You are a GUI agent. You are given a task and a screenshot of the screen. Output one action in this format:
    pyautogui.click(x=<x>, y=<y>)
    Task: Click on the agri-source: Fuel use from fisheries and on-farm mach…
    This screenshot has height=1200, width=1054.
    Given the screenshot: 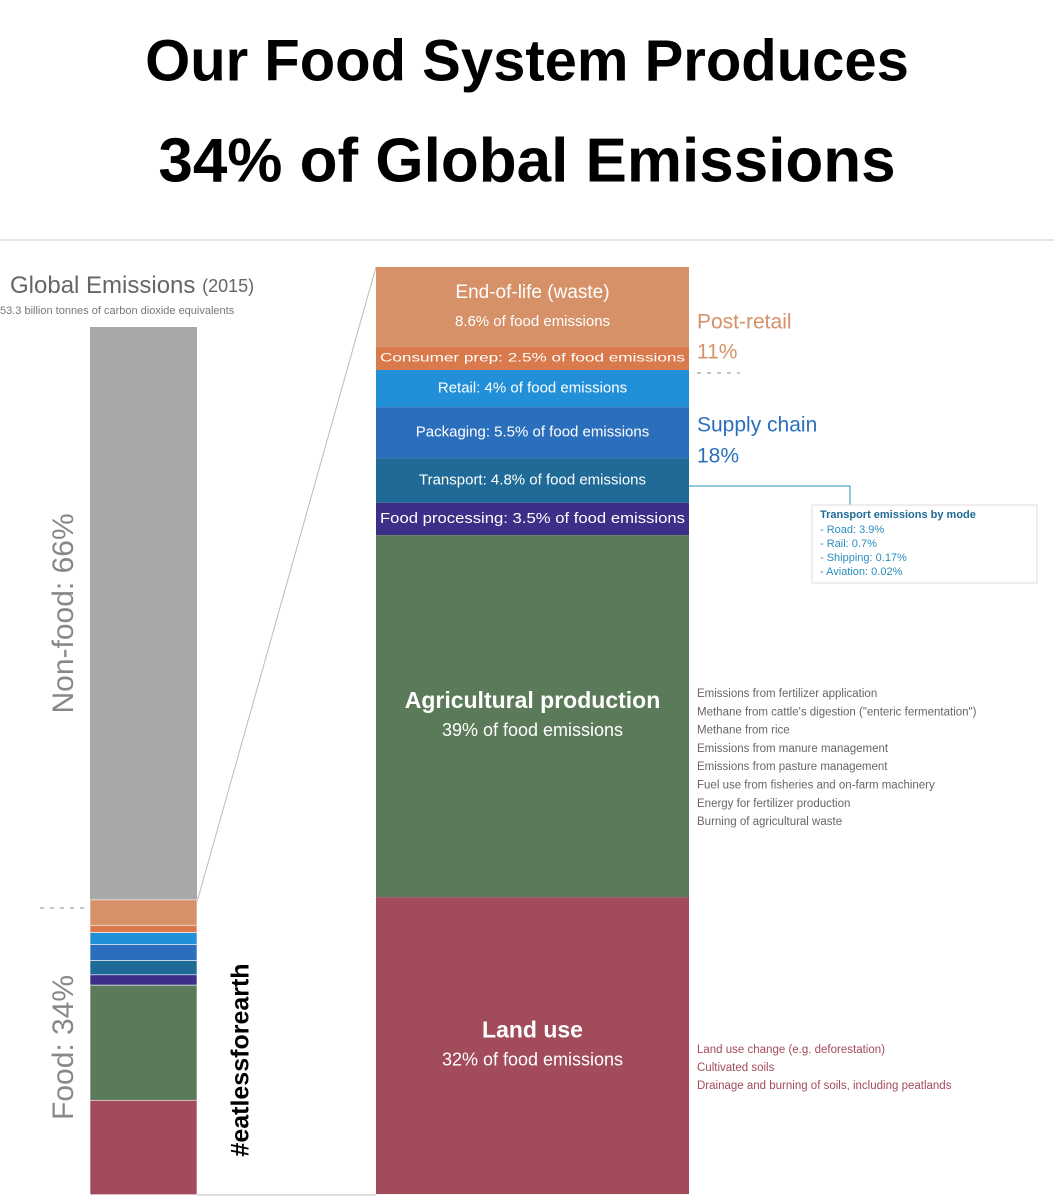 What is the action you would take?
    pyautogui.click(x=816, y=786)
    